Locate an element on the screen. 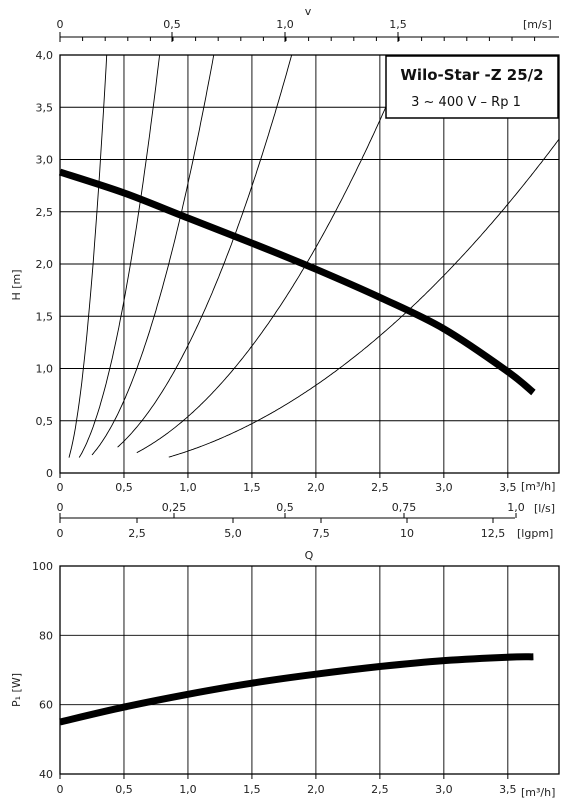 The image size is (567, 800). y-tick-label: 0,5 is located at coordinates (45, 421).